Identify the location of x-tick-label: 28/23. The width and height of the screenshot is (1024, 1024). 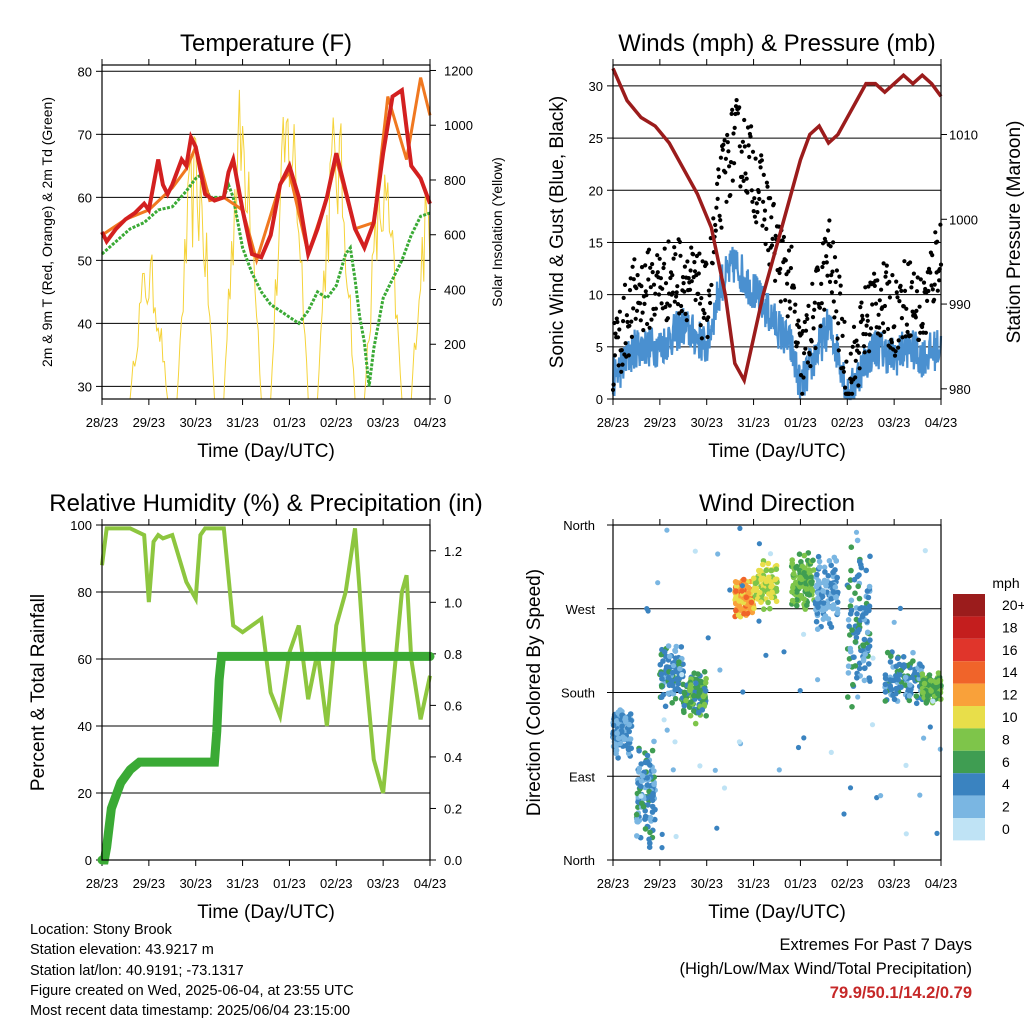
(102, 883).